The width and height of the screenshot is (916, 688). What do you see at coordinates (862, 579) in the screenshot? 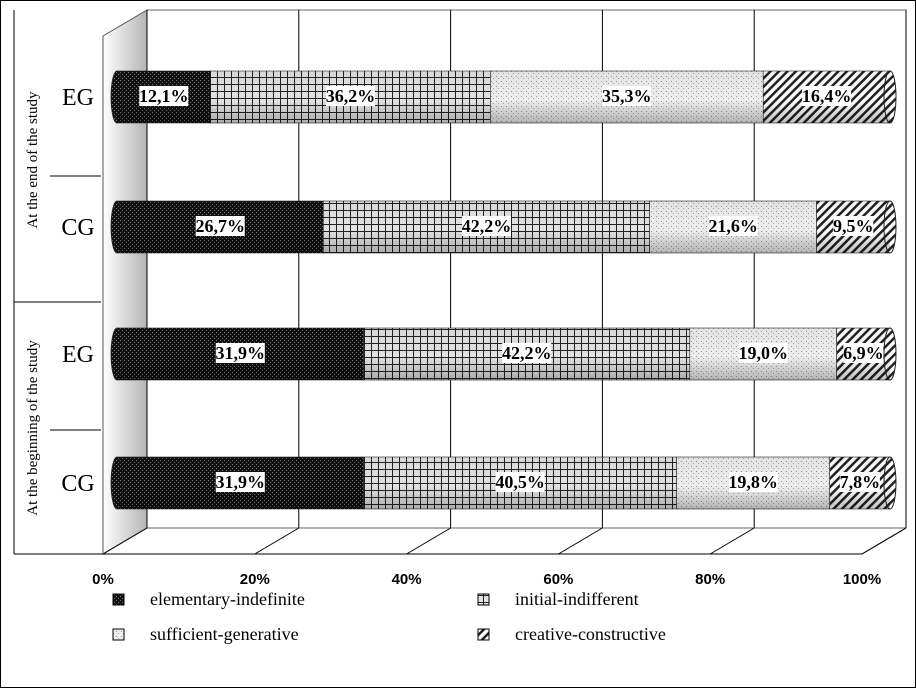
I see `x-tick-label: 100%` at bounding box center [862, 579].